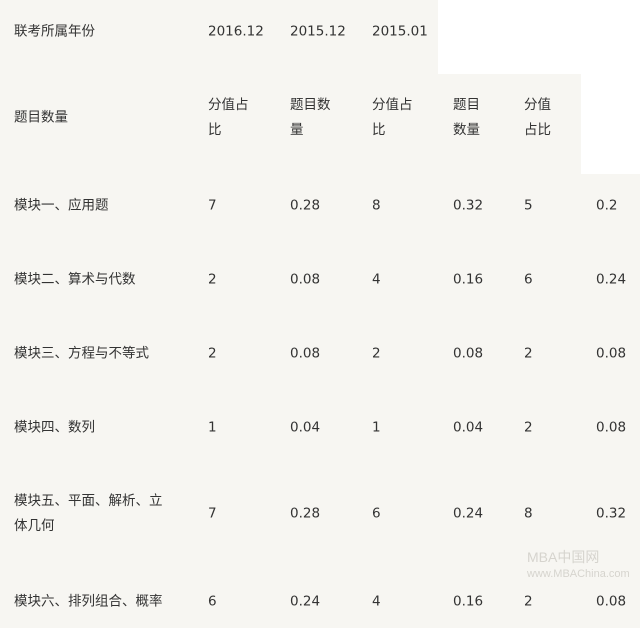 The image size is (640, 628). What do you see at coordinates (88, 601) in the screenshot?
I see `row-label: 模块六、排列组合、概率` at bounding box center [88, 601].